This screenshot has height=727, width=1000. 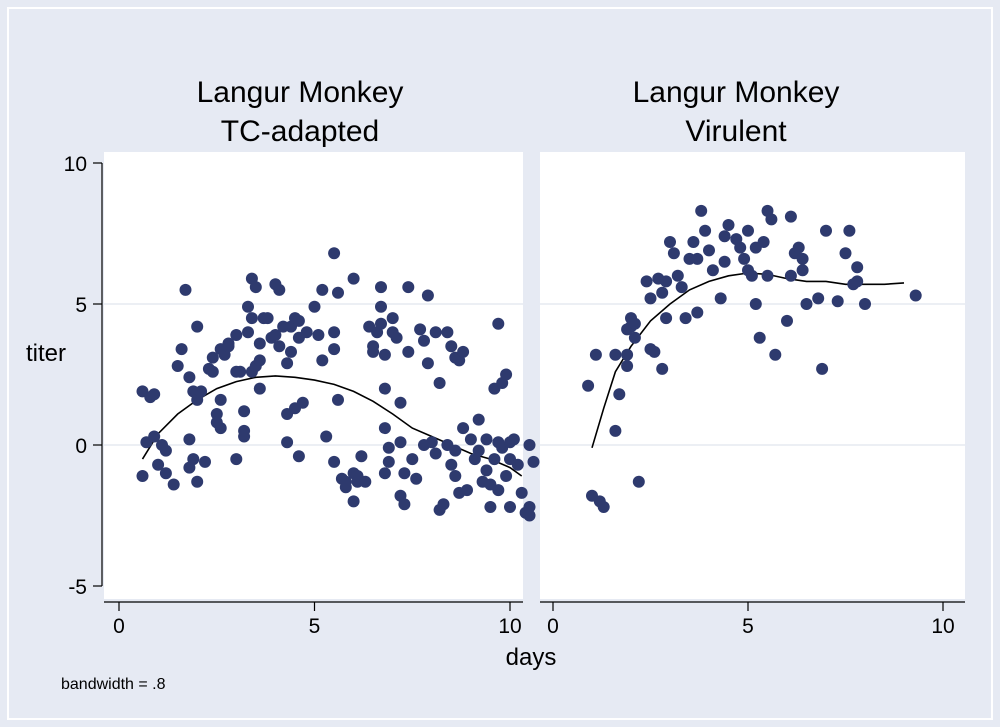 What do you see at coordinates (46, 353) in the screenshot?
I see `y-axis-label: titer` at bounding box center [46, 353].